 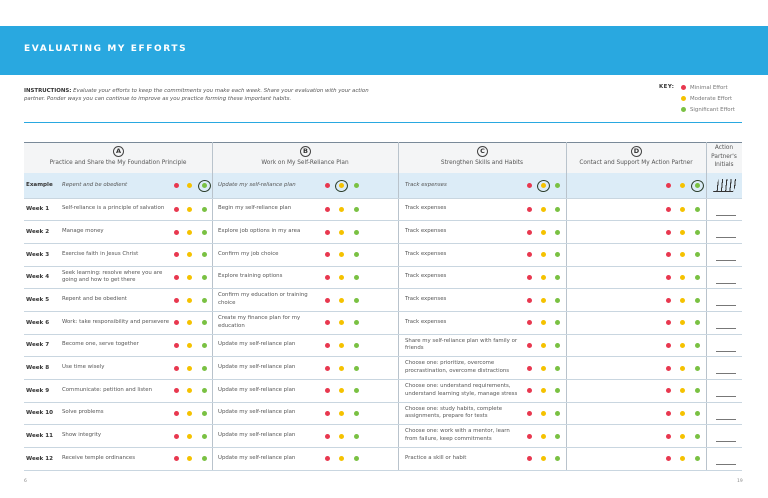 What do you see at coordinates (436, 457) in the screenshot?
I see `cell-text: Practice a skill or habit` at bounding box center [436, 457].